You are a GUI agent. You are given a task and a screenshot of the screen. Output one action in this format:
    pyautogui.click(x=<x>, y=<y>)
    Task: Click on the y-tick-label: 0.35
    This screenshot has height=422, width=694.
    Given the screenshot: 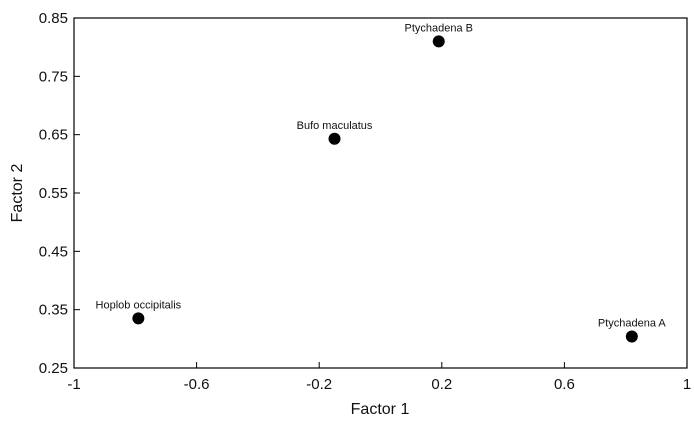 What is the action you would take?
    pyautogui.click(x=53, y=310)
    